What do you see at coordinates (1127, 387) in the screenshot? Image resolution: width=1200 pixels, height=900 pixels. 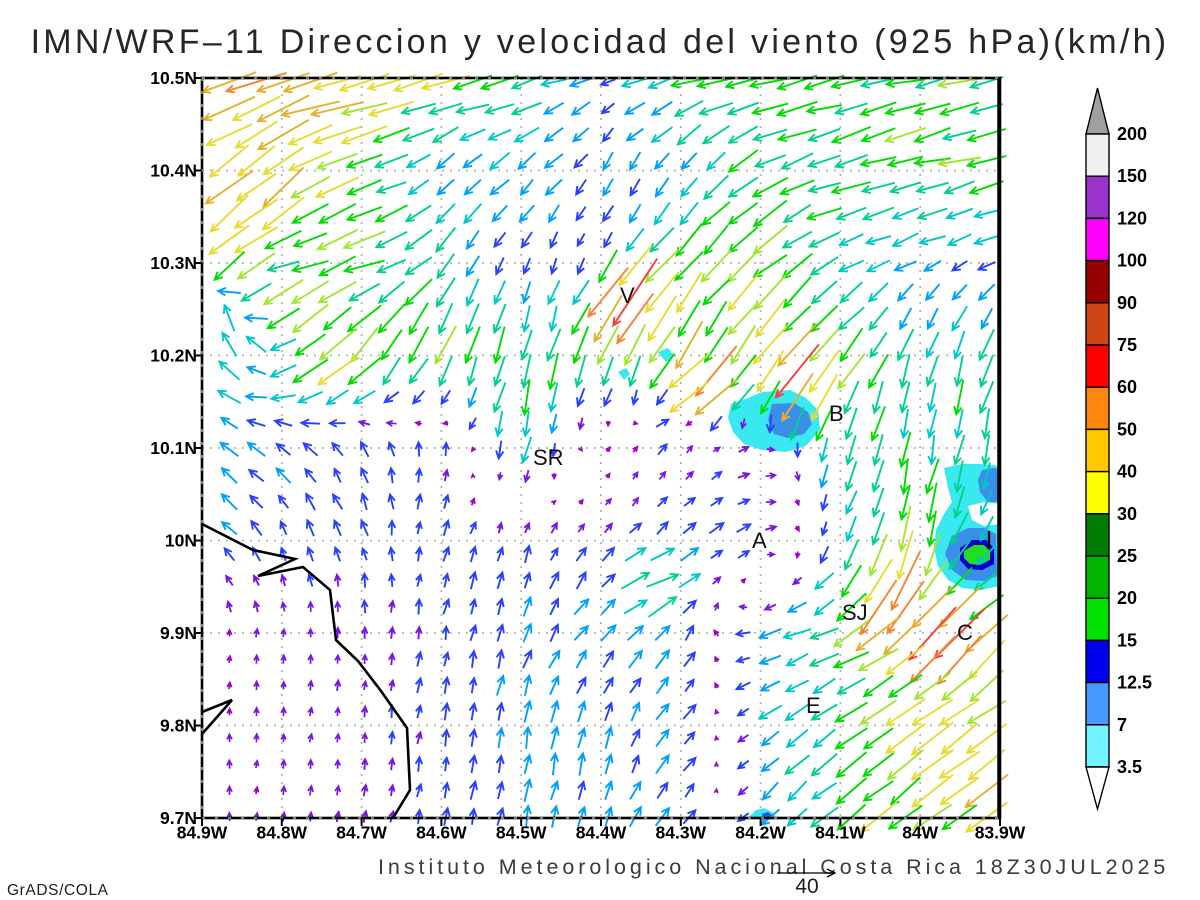 I see `svg-text: 60` at bounding box center [1127, 387].